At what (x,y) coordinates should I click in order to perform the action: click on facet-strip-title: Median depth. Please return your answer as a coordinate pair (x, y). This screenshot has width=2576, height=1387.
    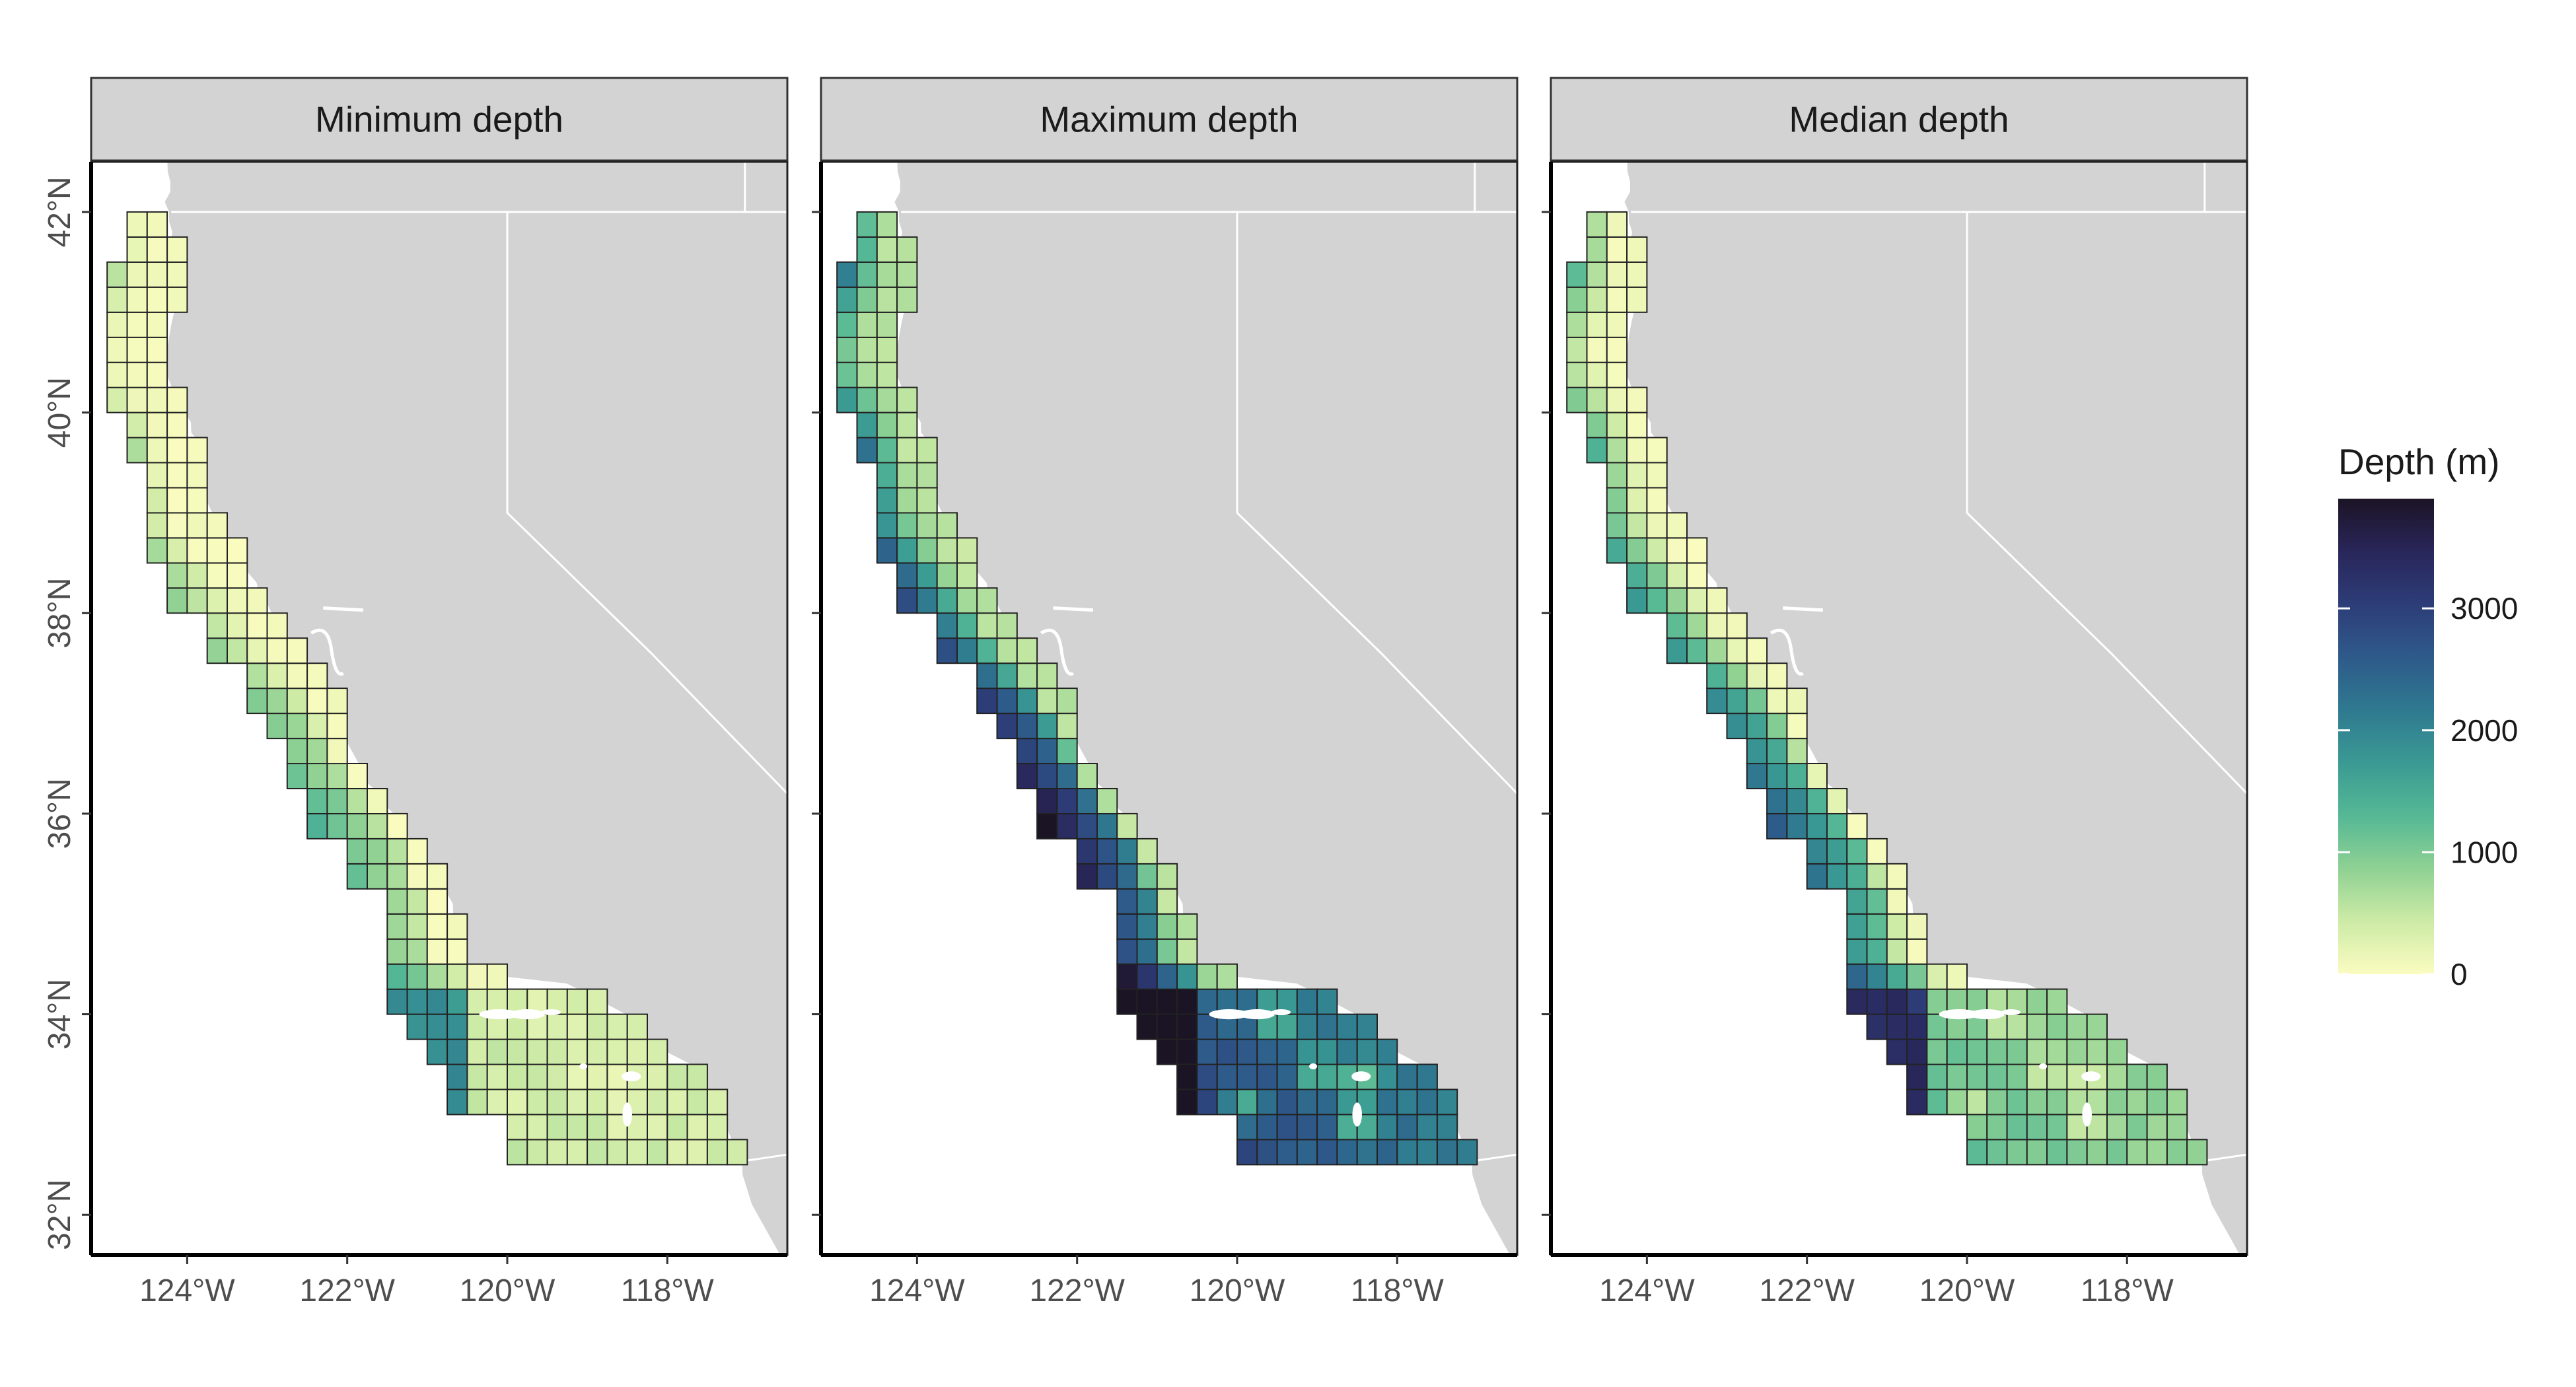
    Looking at the image, I should click on (1899, 119).